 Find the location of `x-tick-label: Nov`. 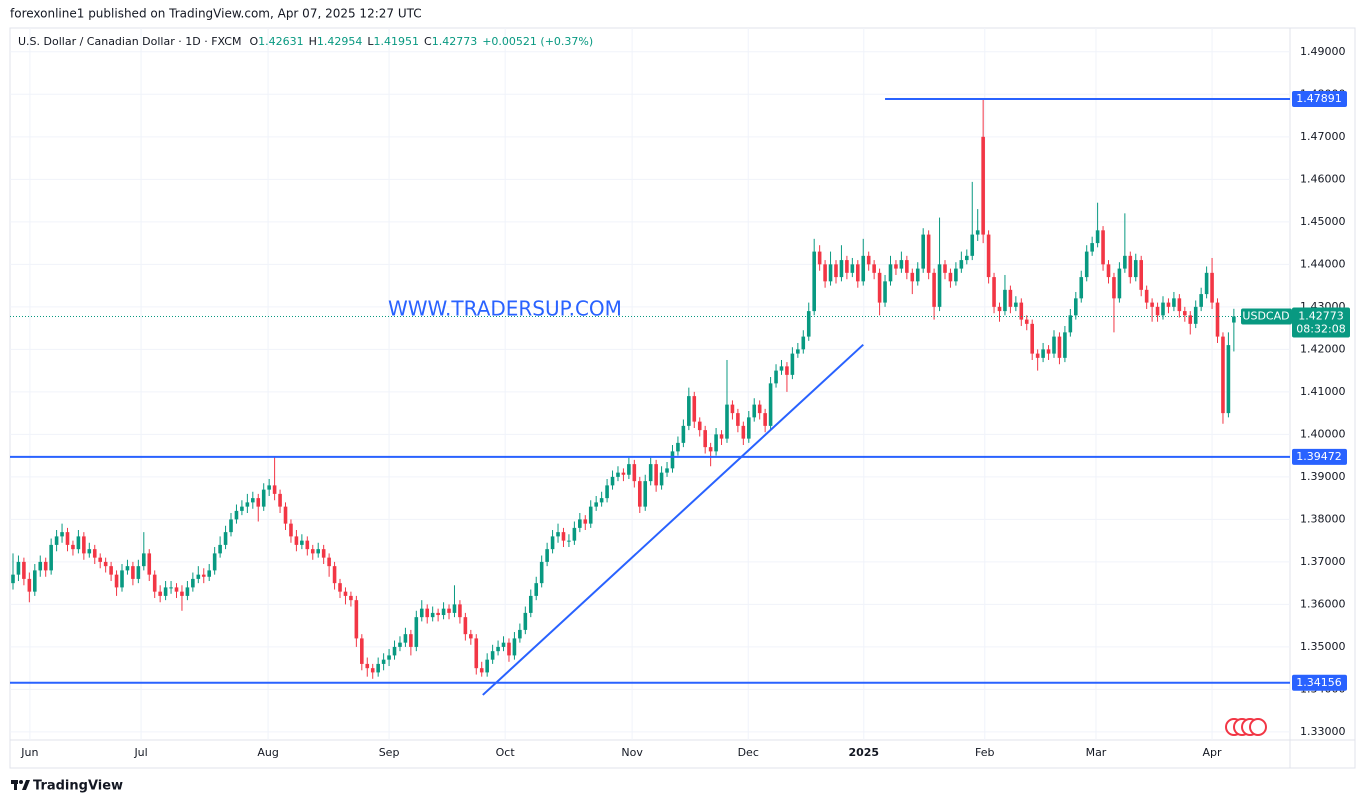

x-tick-label: Nov is located at coordinates (632, 752).